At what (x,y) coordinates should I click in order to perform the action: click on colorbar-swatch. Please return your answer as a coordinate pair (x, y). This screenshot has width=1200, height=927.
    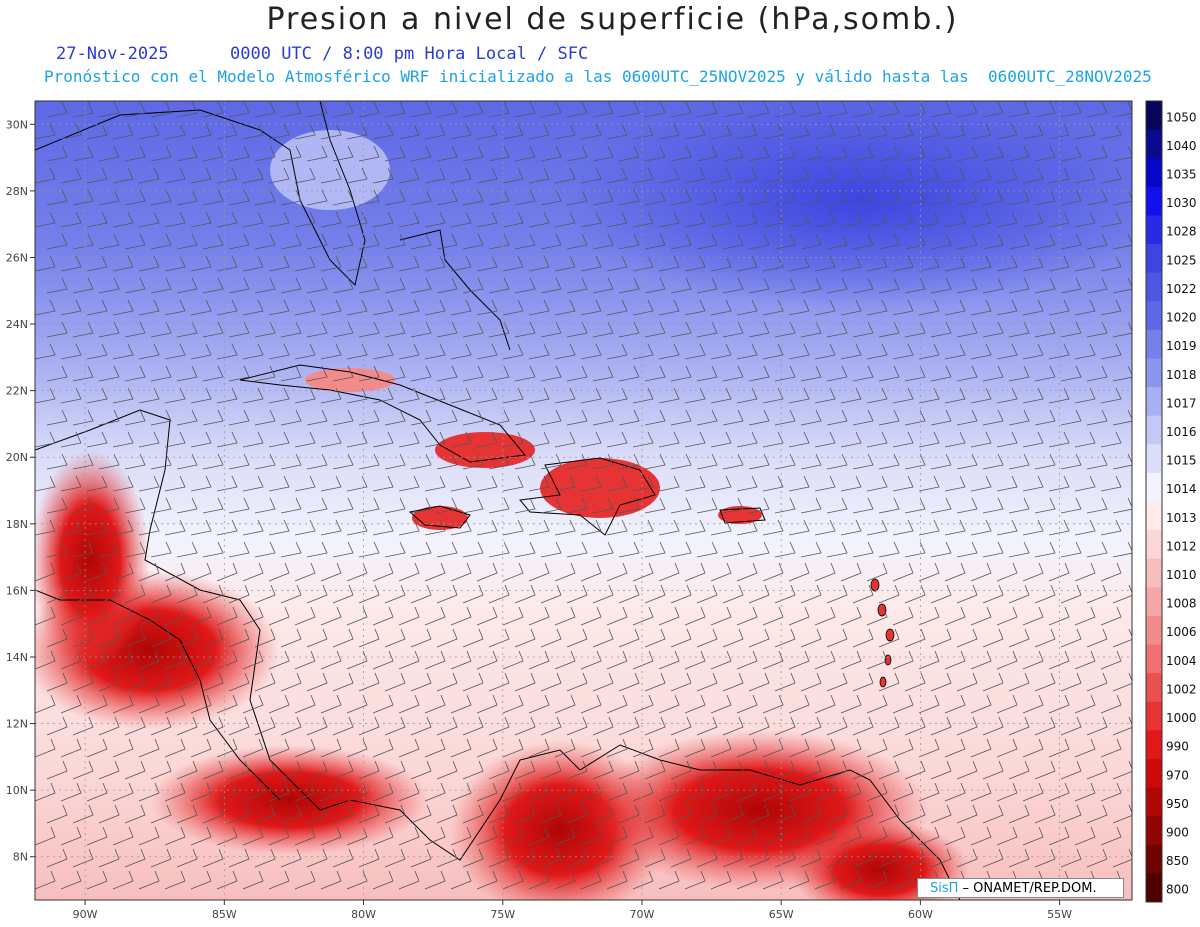
    Looking at the image, I should click on (1154, 716).